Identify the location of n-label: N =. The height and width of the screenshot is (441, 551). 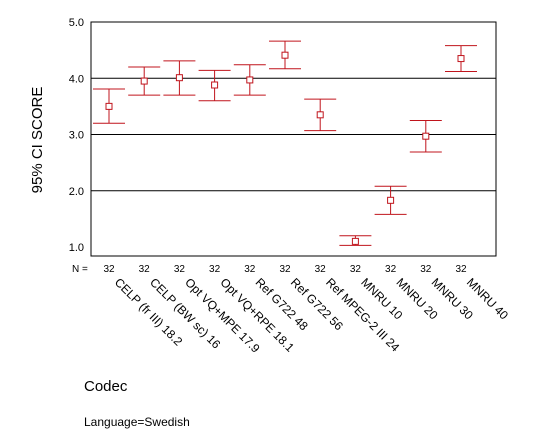
(80, 269).